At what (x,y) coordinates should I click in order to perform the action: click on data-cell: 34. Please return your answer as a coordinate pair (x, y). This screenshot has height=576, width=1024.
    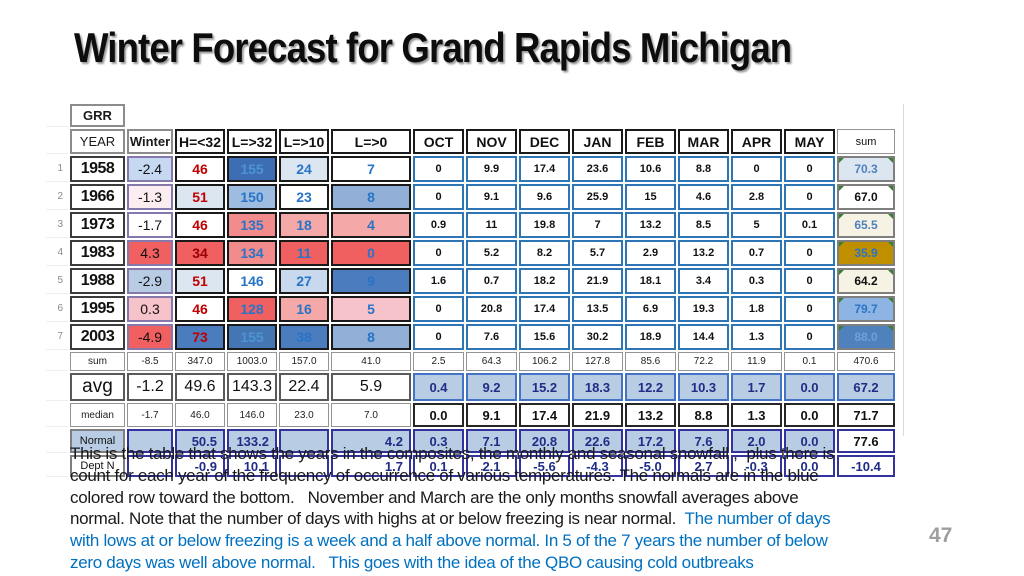
    Looking at the image, I should click on (200, 253).